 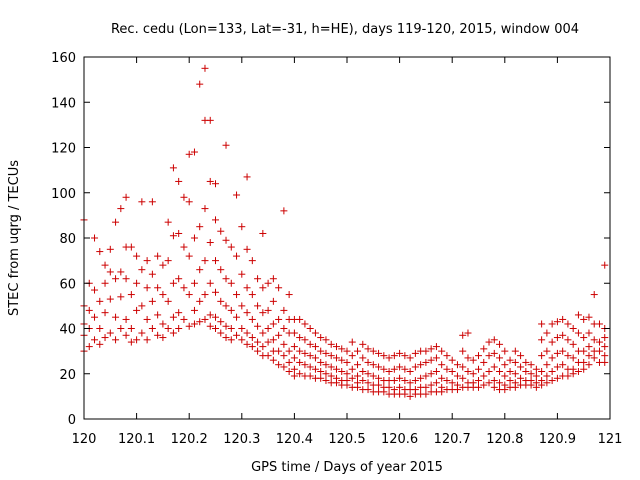 What do you see at coordinates (67, 239) in the screenshot?
I see `y-tick-label: 80` at bounding box center [67, 239].